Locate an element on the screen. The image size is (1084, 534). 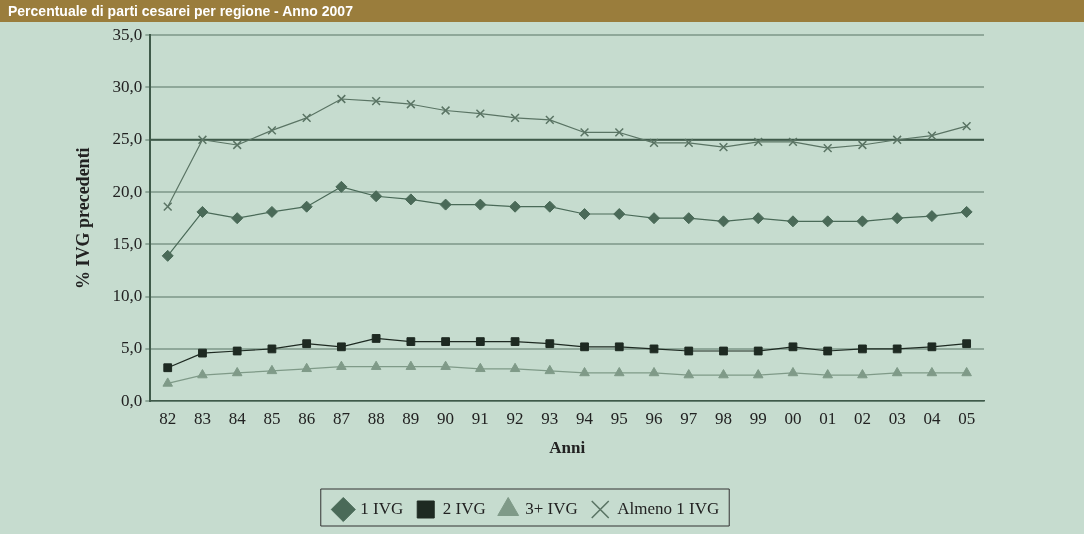
y-axis-title: % IVG precedenti is located at coordinates (83, 218).